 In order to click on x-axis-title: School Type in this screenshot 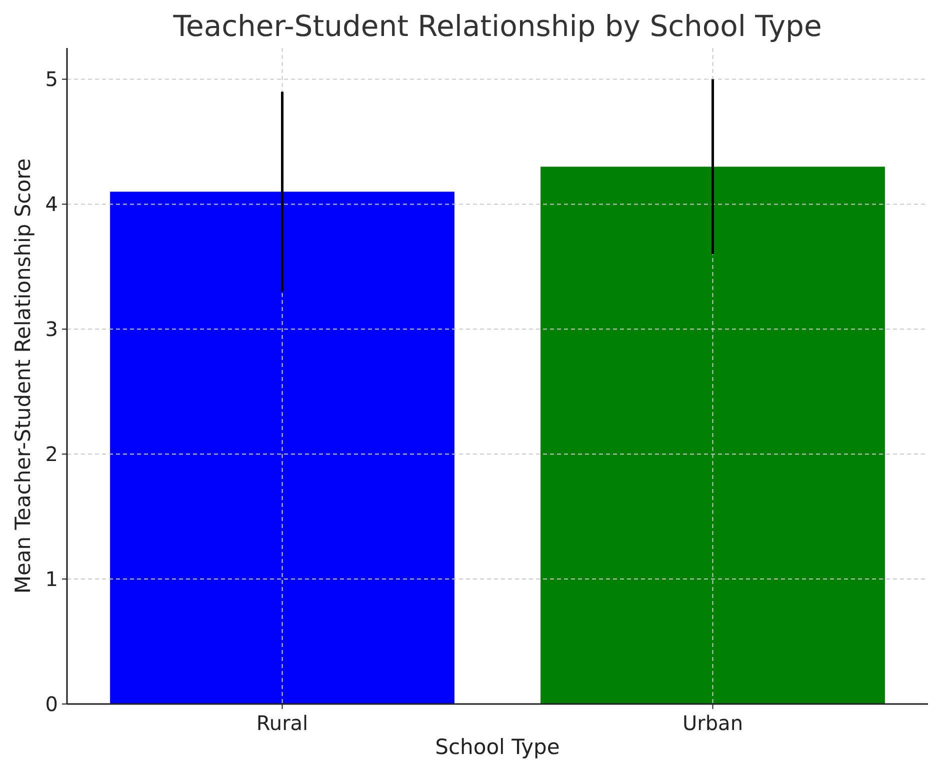, I will do `click(497, 747)`.